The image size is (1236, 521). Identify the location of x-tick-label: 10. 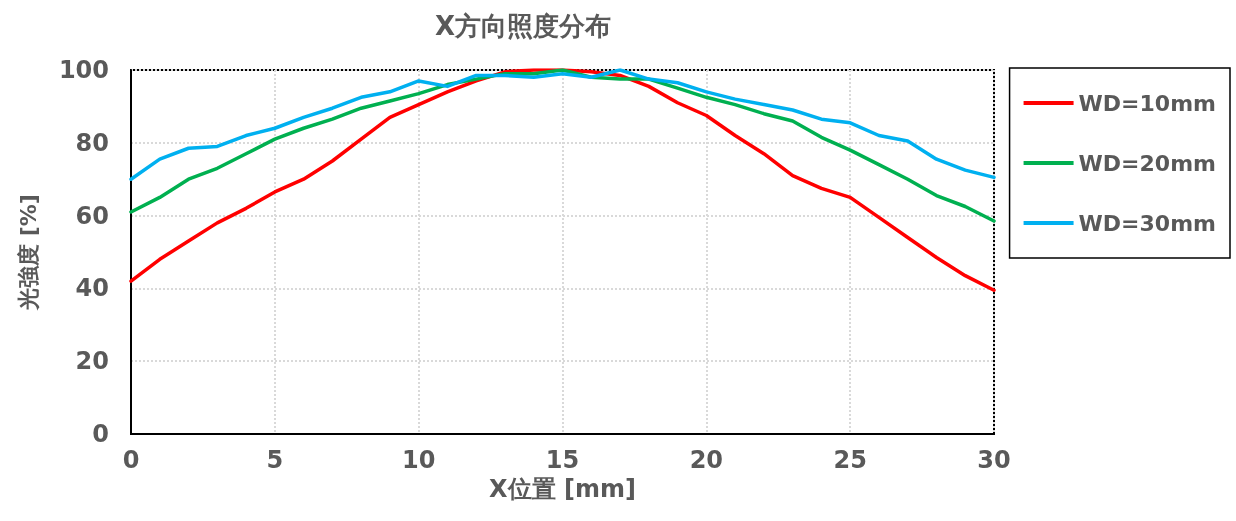
(418, 460).